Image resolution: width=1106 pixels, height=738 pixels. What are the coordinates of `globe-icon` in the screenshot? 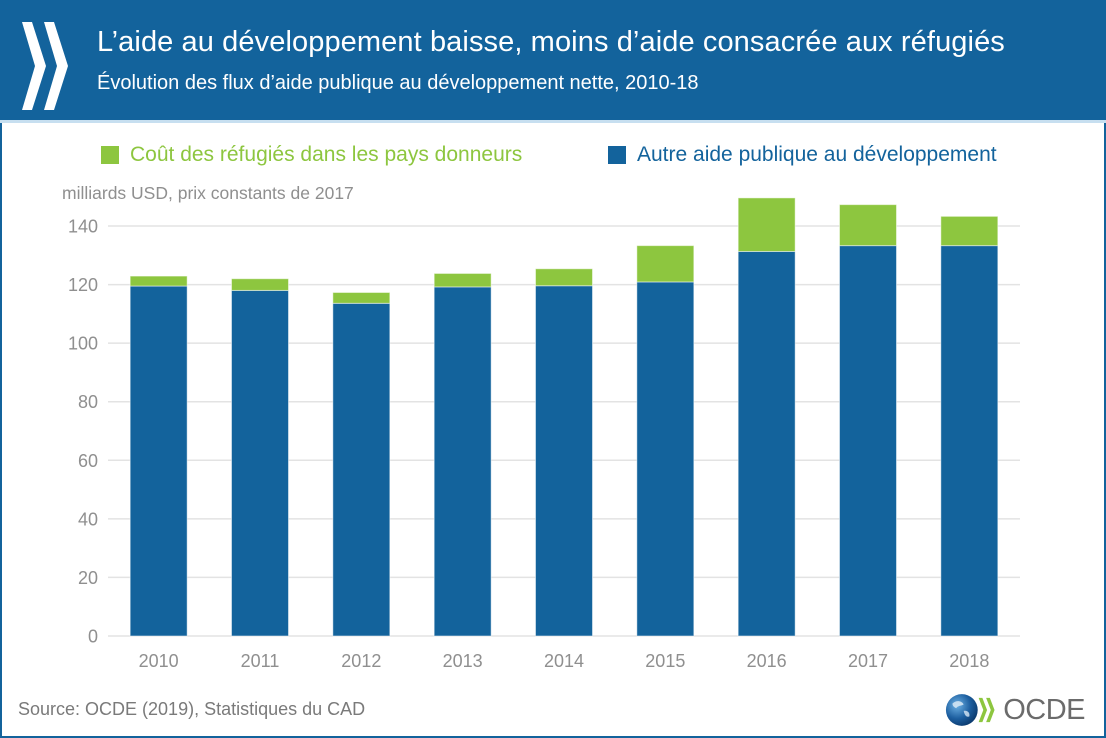 It's located at (970, 710).